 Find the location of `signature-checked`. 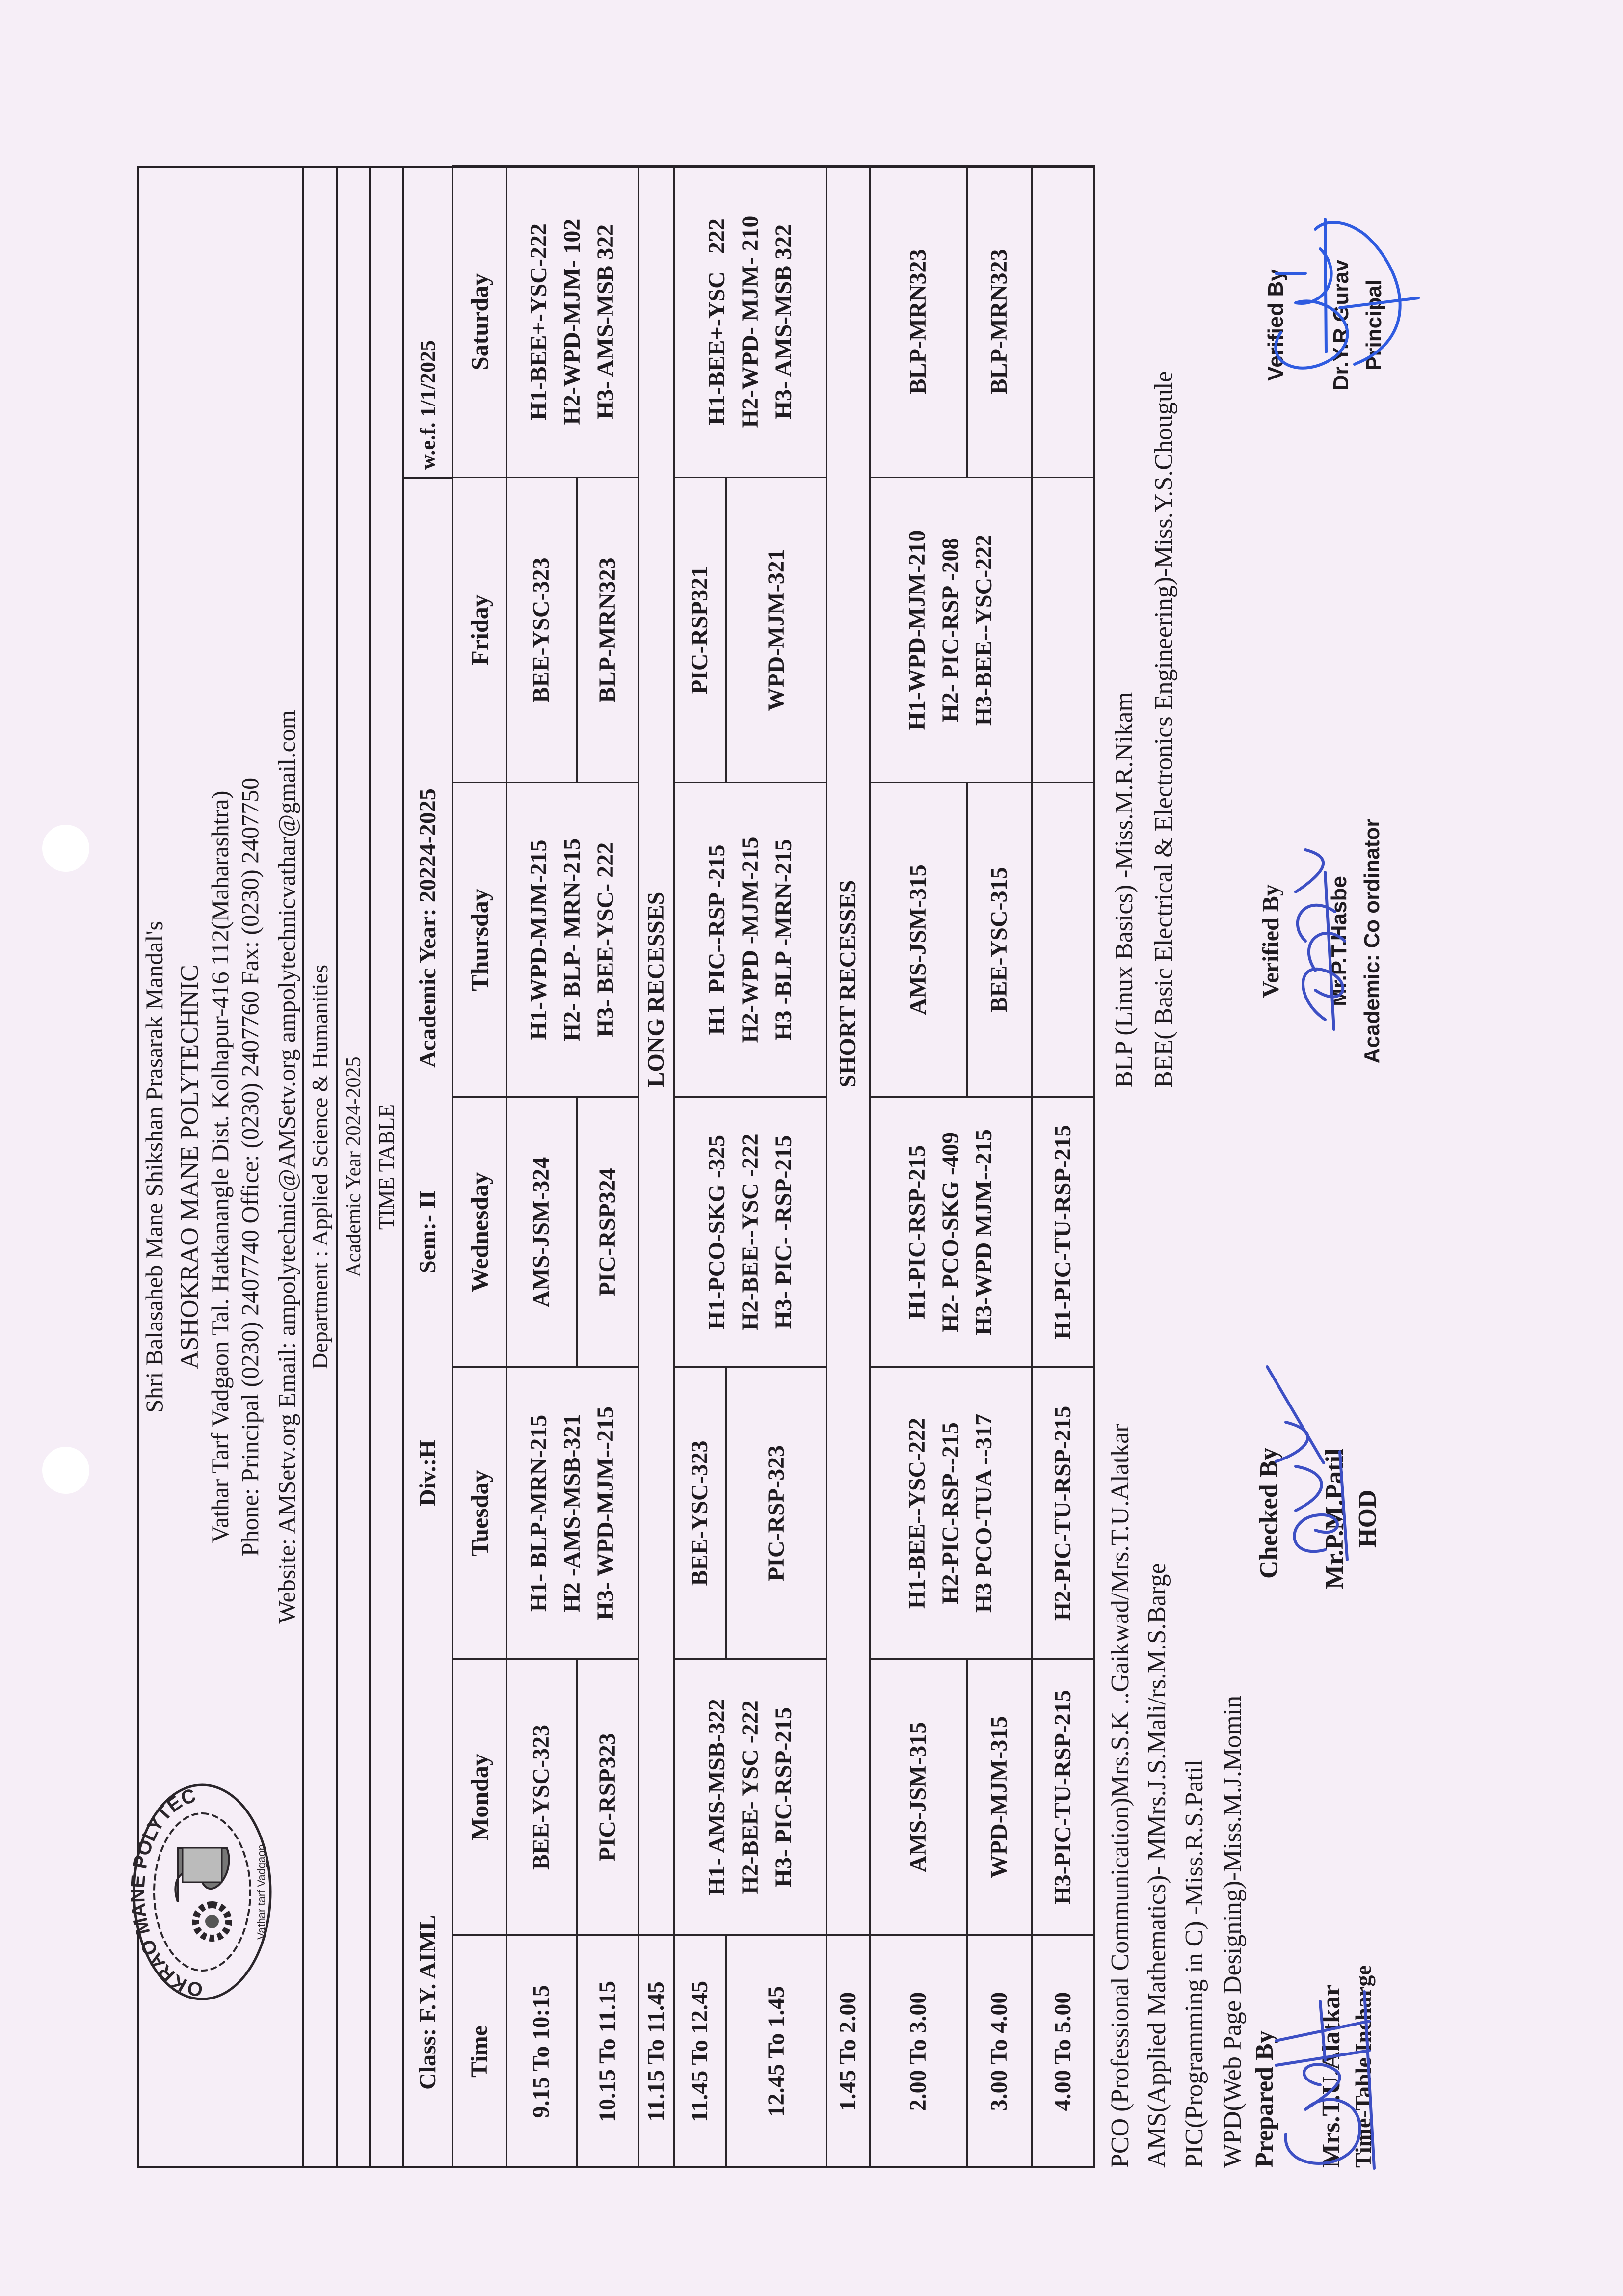

signature-checked is located at coordinates (1307, 1463).